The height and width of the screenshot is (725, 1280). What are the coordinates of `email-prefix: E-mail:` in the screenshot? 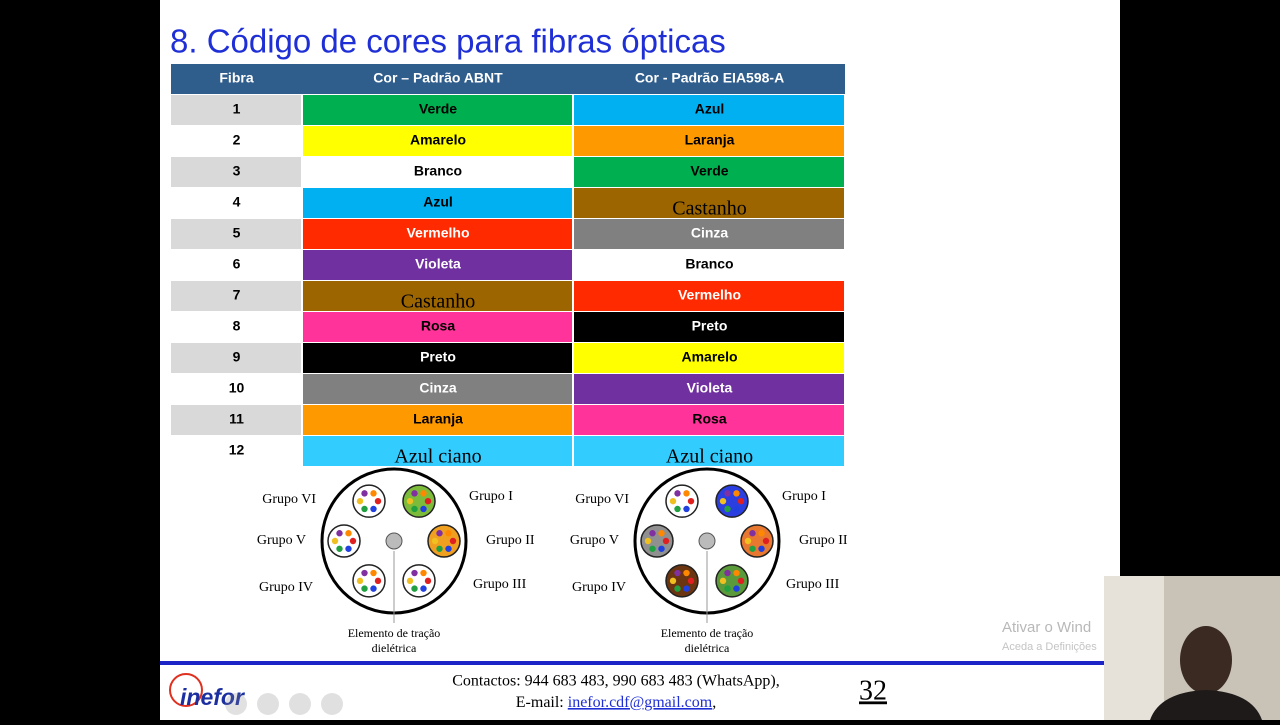 It's located at (542, 702).